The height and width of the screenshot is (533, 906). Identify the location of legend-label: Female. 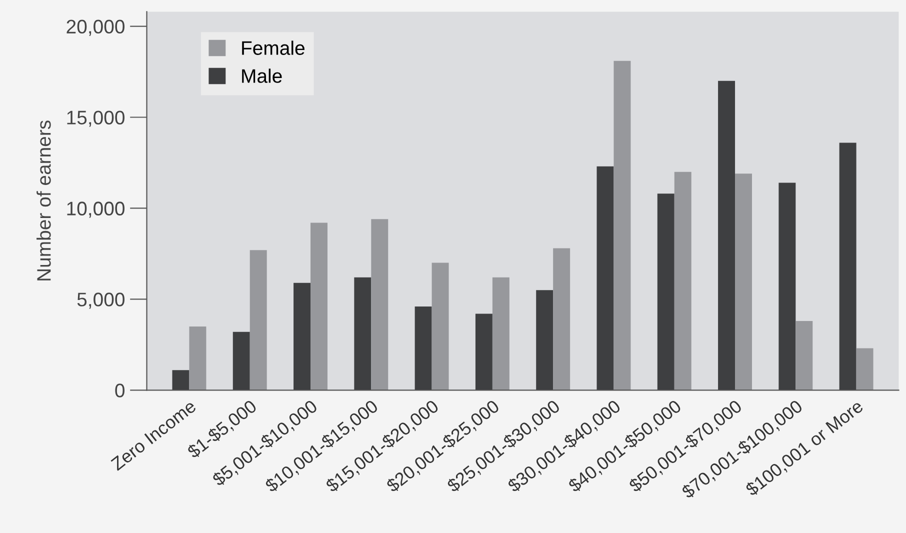
(273, 47).